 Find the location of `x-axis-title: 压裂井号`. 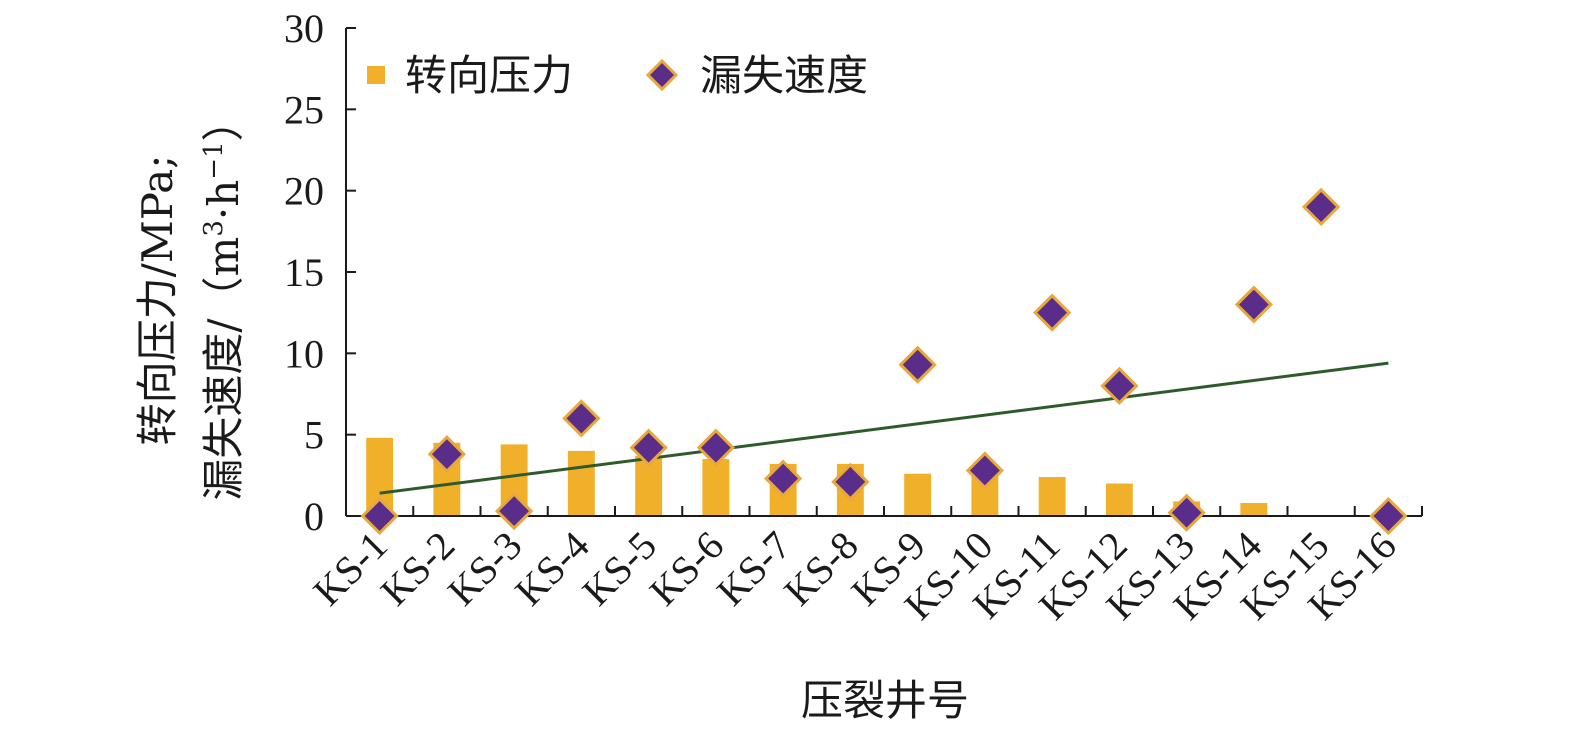

x-axis-title: 压裂井号 is located at coordinates (885, 700).